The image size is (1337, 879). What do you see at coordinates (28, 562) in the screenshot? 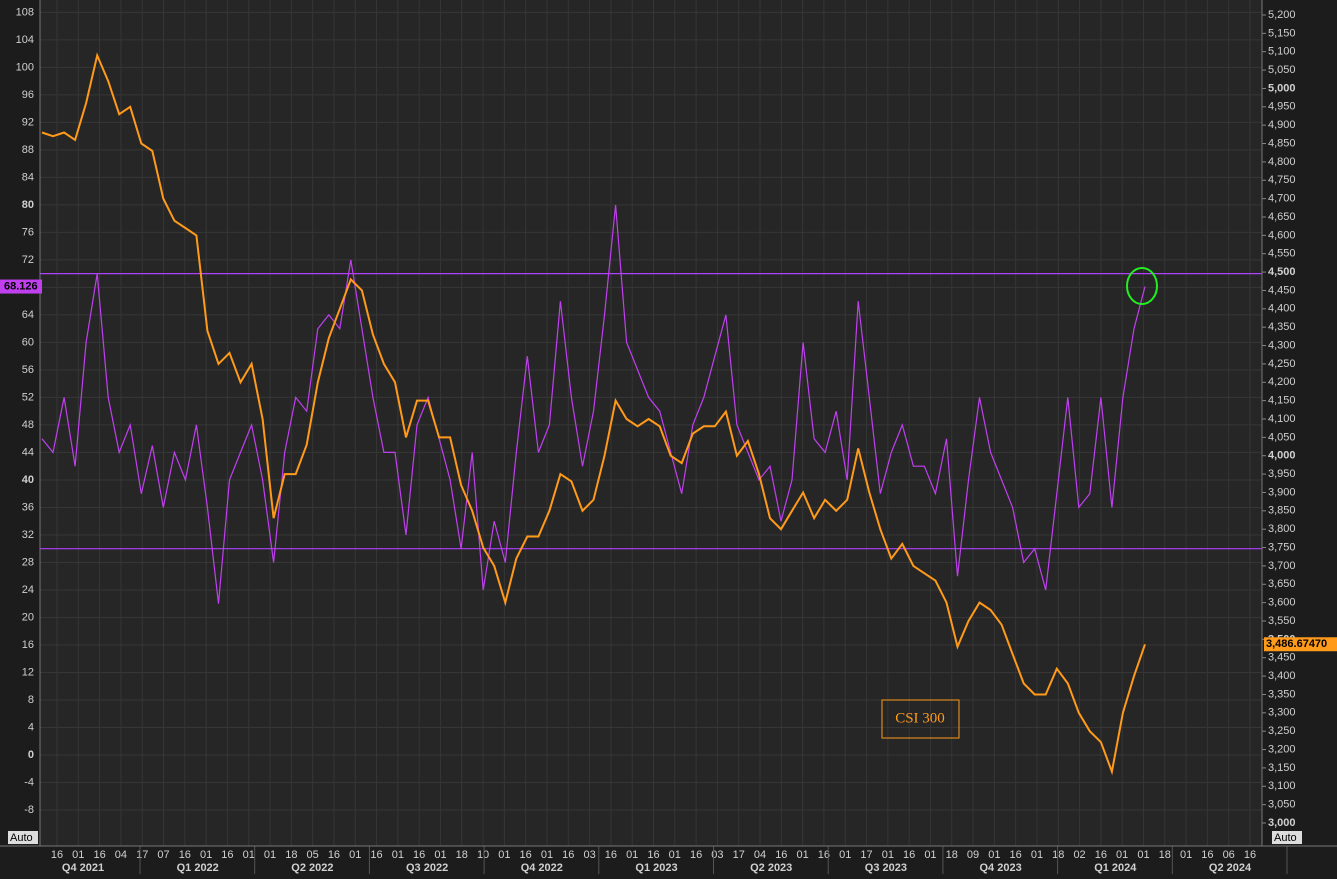
I see `y-tick-label: 28` at bounding box center [28, 562].